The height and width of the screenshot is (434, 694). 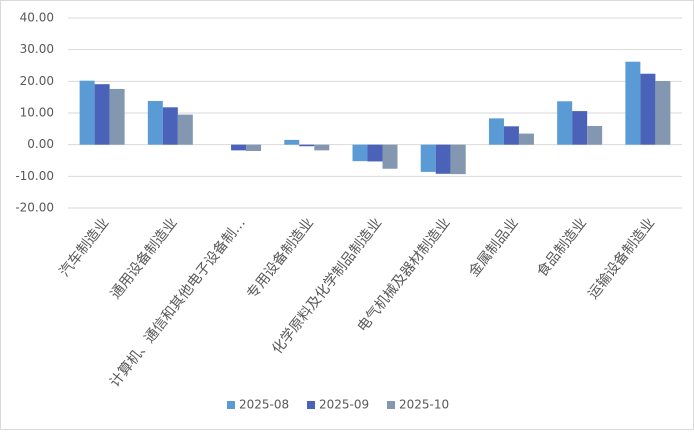 What do you see at coordinates (37, 81) in the screenshot?
I see `y-tick-label: 20.00` at bounding box center [37, 81].